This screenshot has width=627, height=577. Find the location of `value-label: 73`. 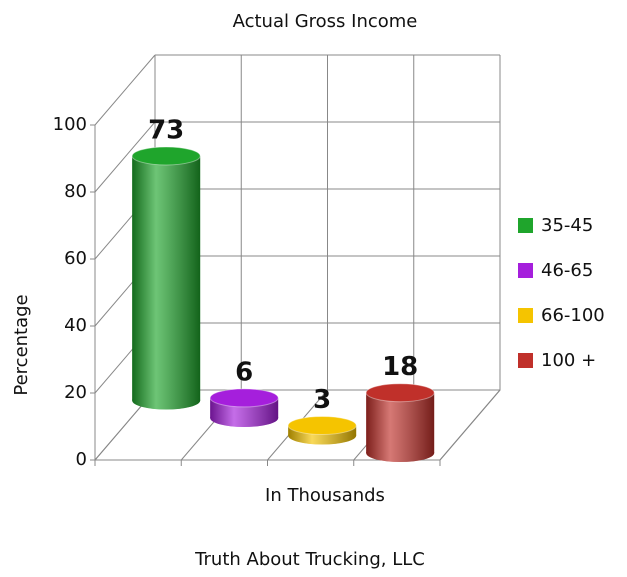

value-label: 73 is located at coordinates (166, 130).